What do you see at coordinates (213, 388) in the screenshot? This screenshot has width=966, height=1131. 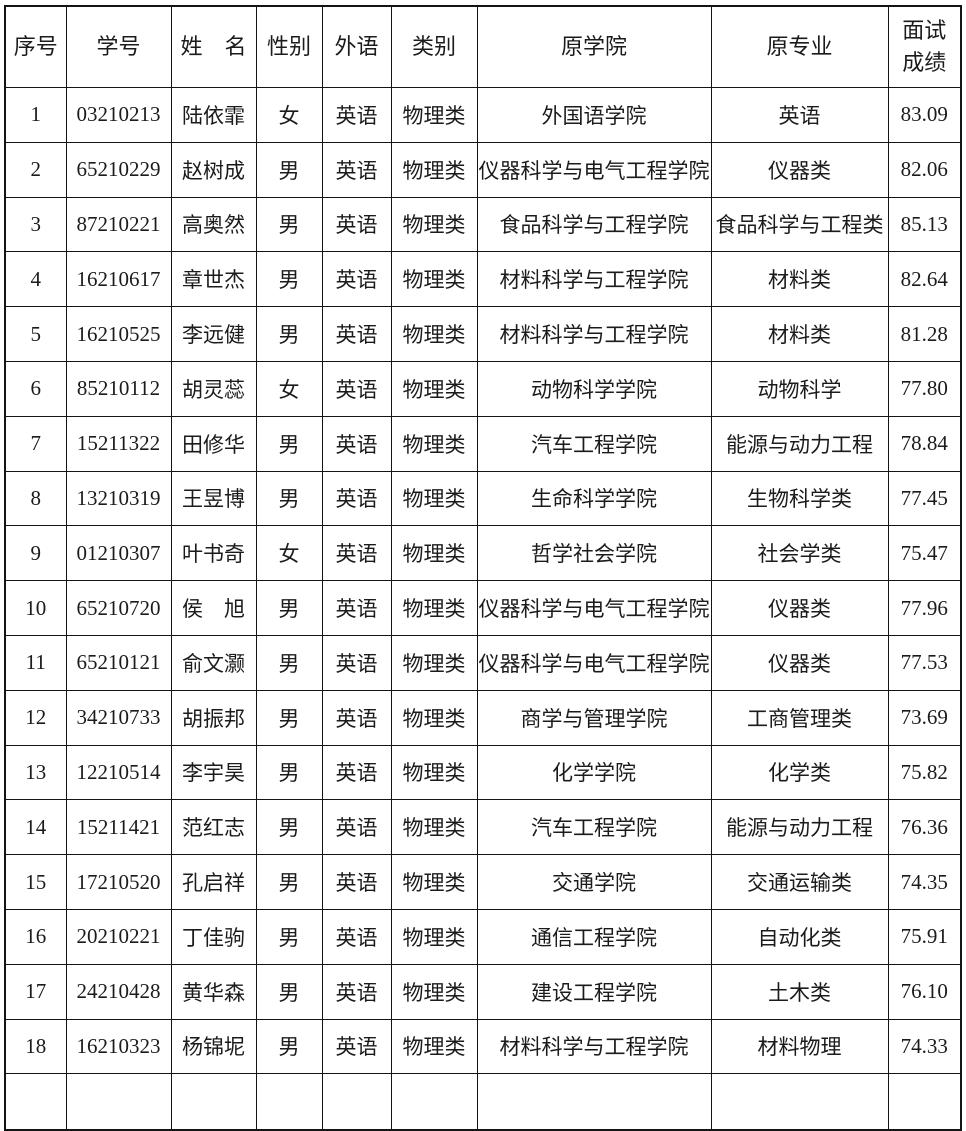 I see `cell-name: 胡灵蕊` at bounding box center [213, 388].